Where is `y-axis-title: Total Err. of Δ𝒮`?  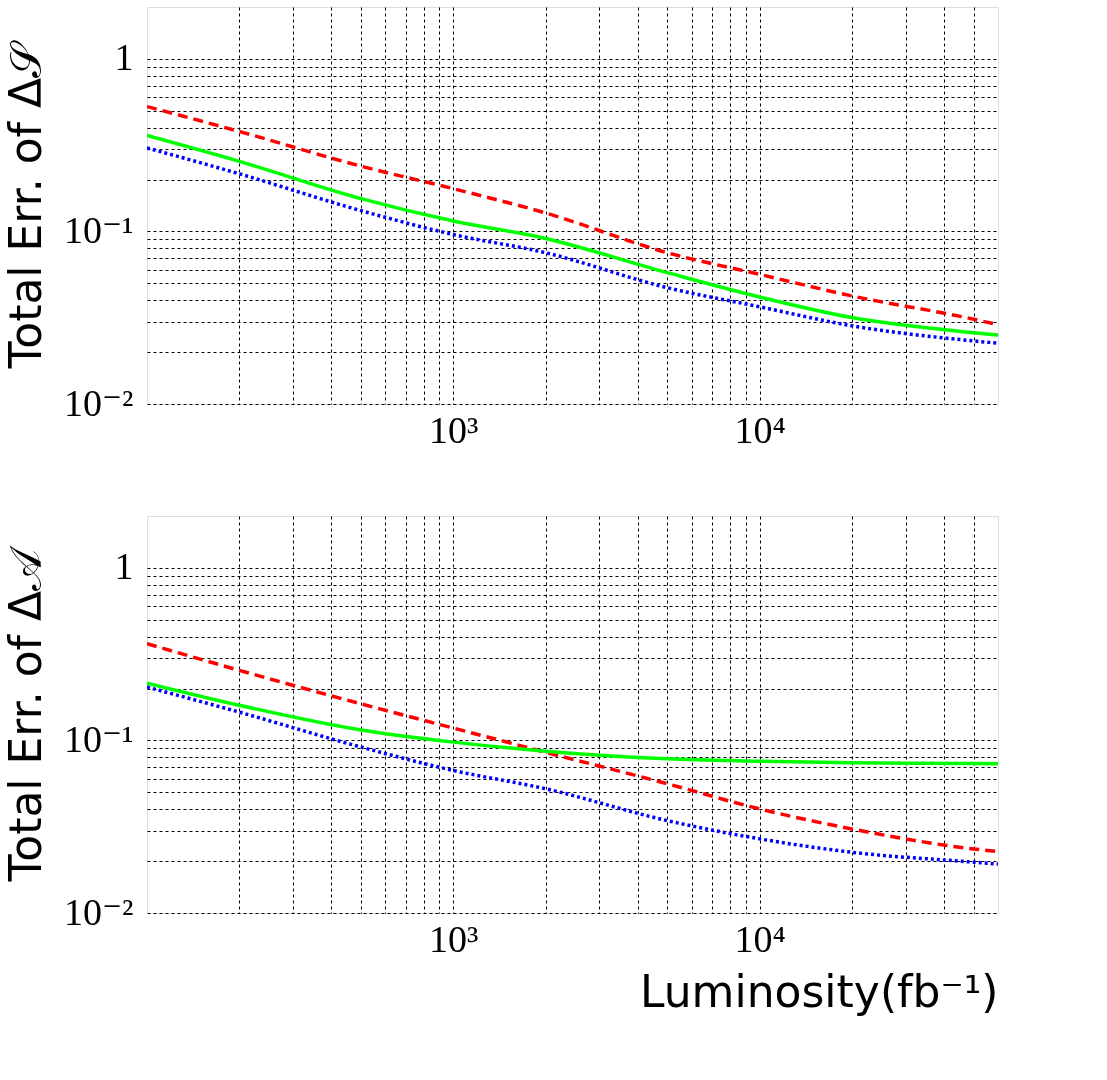 y-axis-title: Total Err. of Δ𝒮 is located at coordinates (26, 204).